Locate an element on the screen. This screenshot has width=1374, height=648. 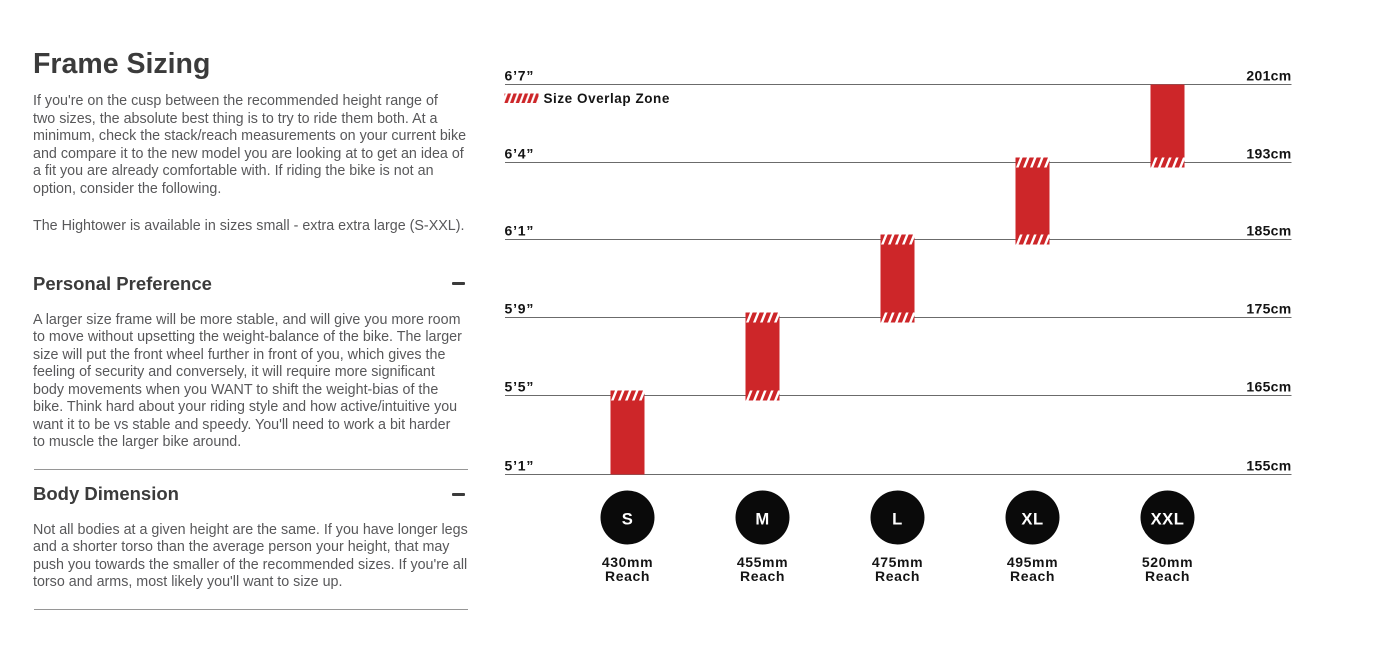
svg-text: S is located at coordinates (628, 519).